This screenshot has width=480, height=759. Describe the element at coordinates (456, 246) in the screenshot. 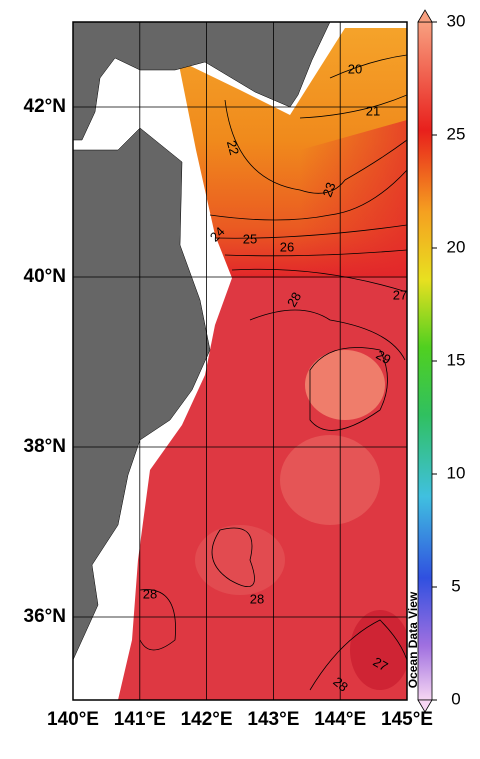

I see `colorbar-label: 20` at that location.